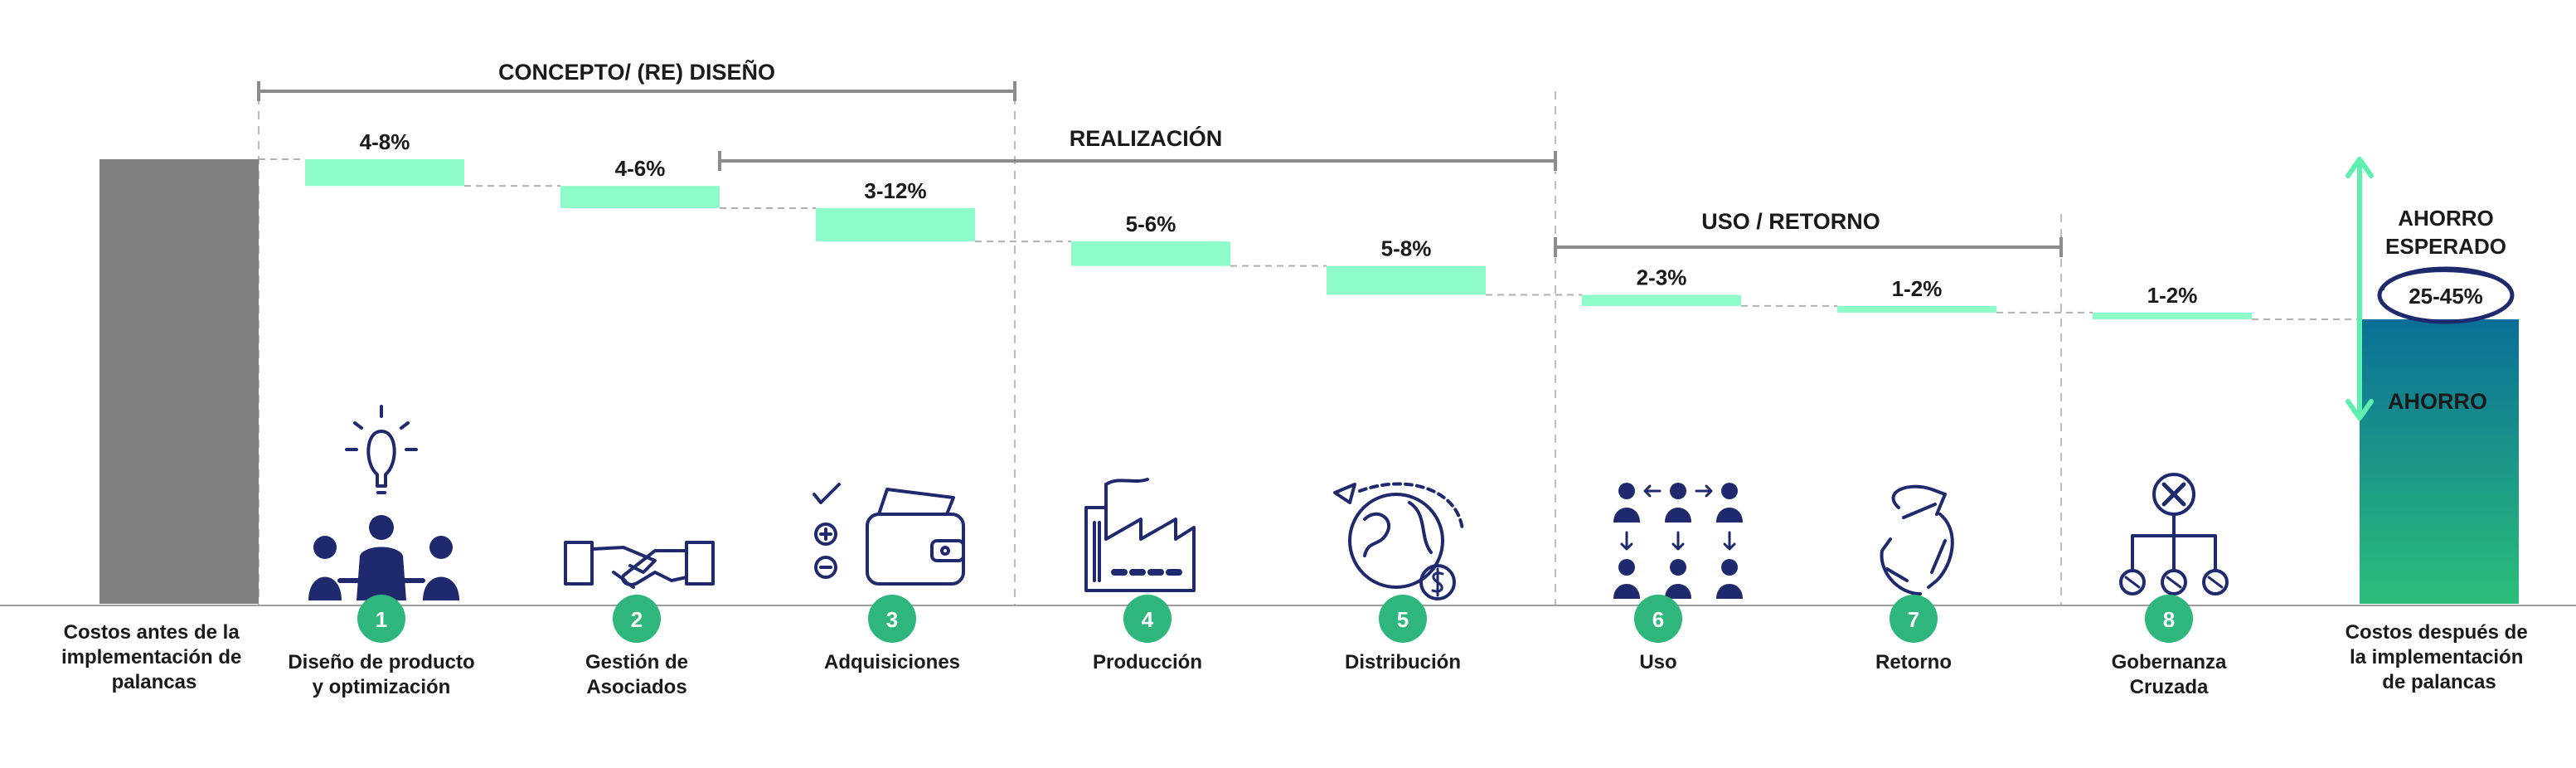  What do you see at coordinates (1146, 138) in the screenshot?
I see `phase-label-realizacion: REALIZACIÓN` at bounding box center [1146, 138].